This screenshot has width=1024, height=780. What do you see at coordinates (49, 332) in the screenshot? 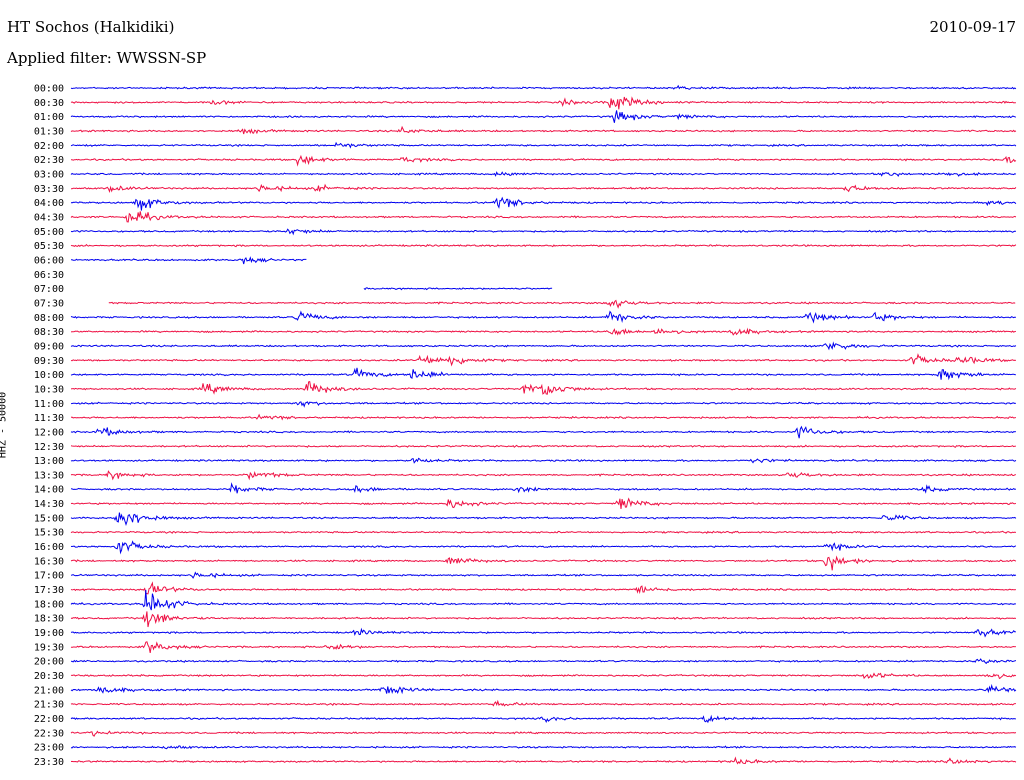
I see `time-tick-label: 08:30` at bounding box center [49, 332].